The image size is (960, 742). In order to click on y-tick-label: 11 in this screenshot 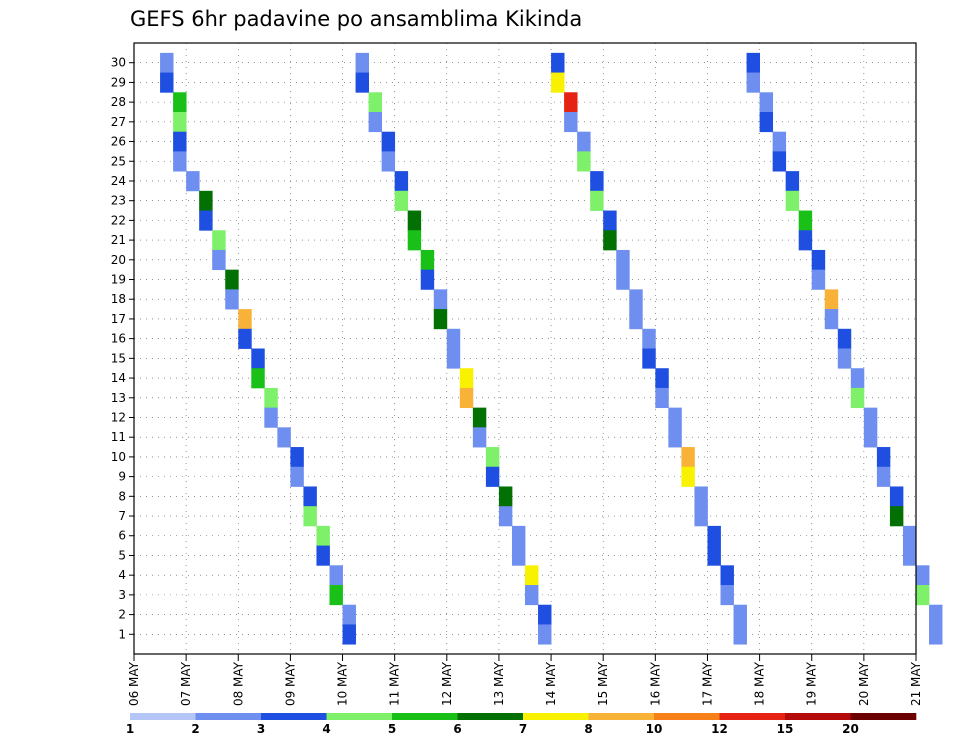, I will do `click(118, 437)`.